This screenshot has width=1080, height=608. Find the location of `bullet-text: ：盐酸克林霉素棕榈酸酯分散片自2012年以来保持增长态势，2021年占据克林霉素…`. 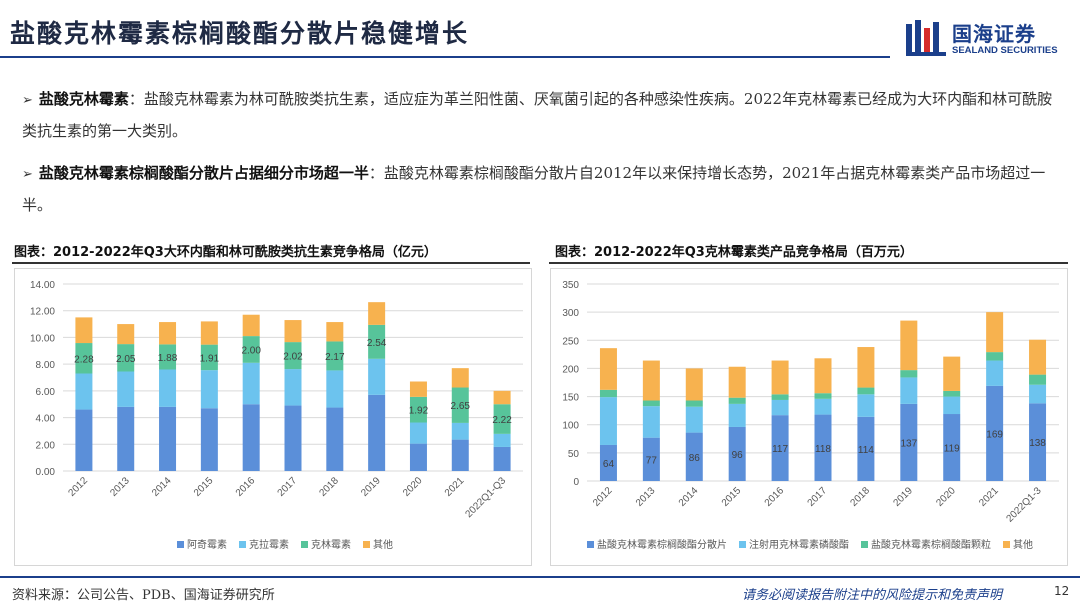

bullet-text: ：盐酸克林霉素棕榈酸酯分散片自2012年以来保持增长态势，2021年占据克林霉素… is located at coordinates (534, 189).